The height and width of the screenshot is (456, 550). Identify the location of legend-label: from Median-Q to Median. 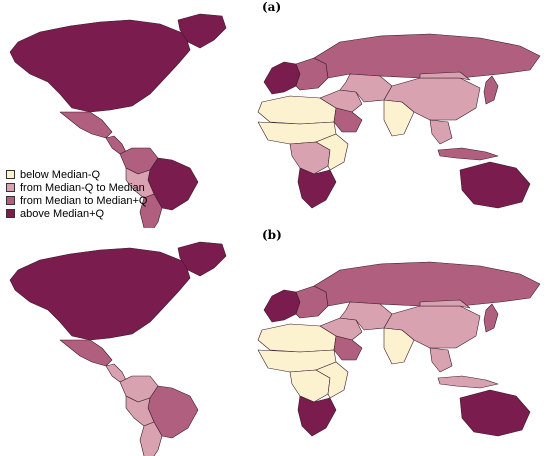
(82, 187).